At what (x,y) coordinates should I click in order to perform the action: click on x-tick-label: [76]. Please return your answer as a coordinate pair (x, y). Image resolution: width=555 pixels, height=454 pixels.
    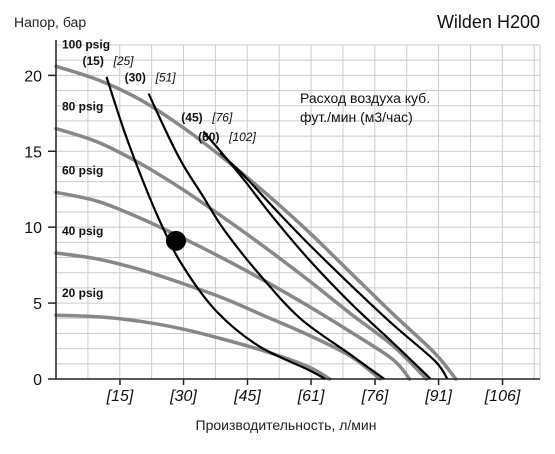
    Looking at the image, I should click on (375, 396).